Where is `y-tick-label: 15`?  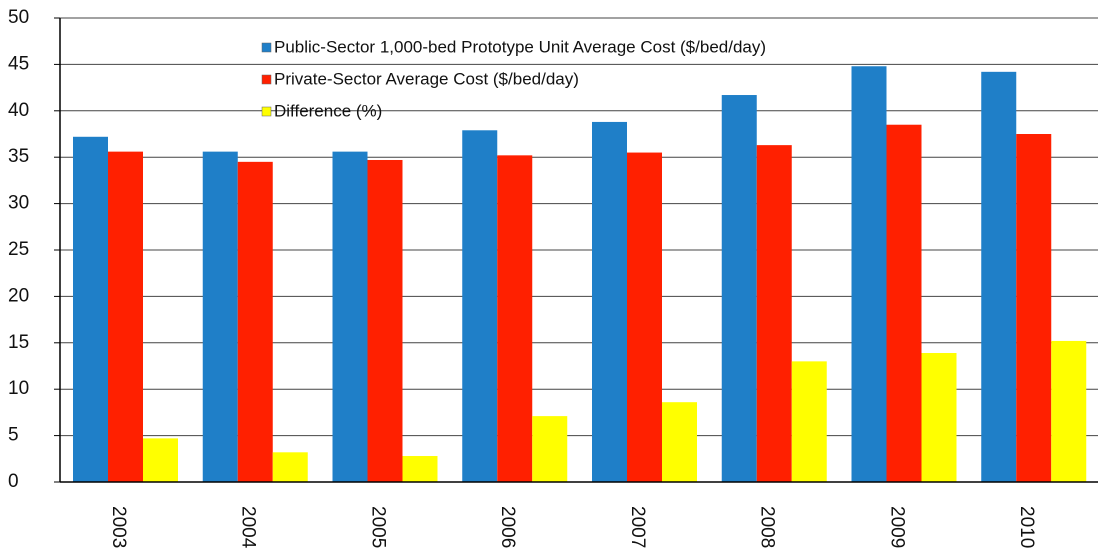
y-tick-label: 15 is located at coordinates (18, 342).